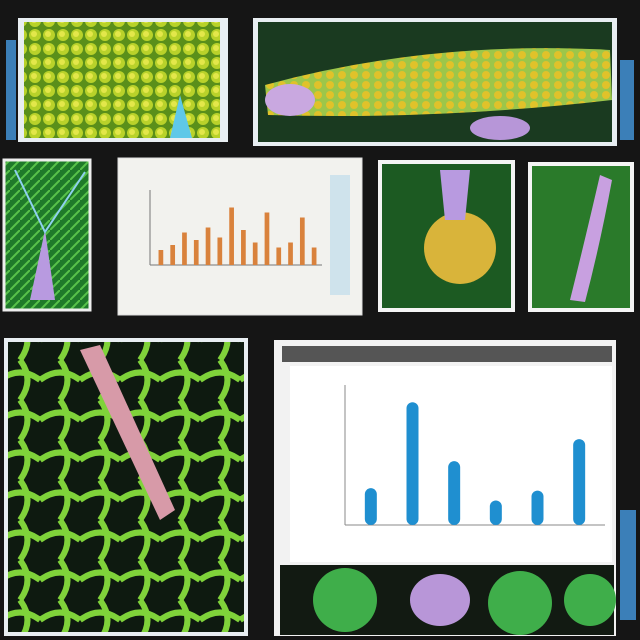 Image resolution: width=640 pixels, height=640 pixels. What do you see at coordinates (340, 235) in the screenshot?
I see `side-panel` at bounding box center [340, 235].